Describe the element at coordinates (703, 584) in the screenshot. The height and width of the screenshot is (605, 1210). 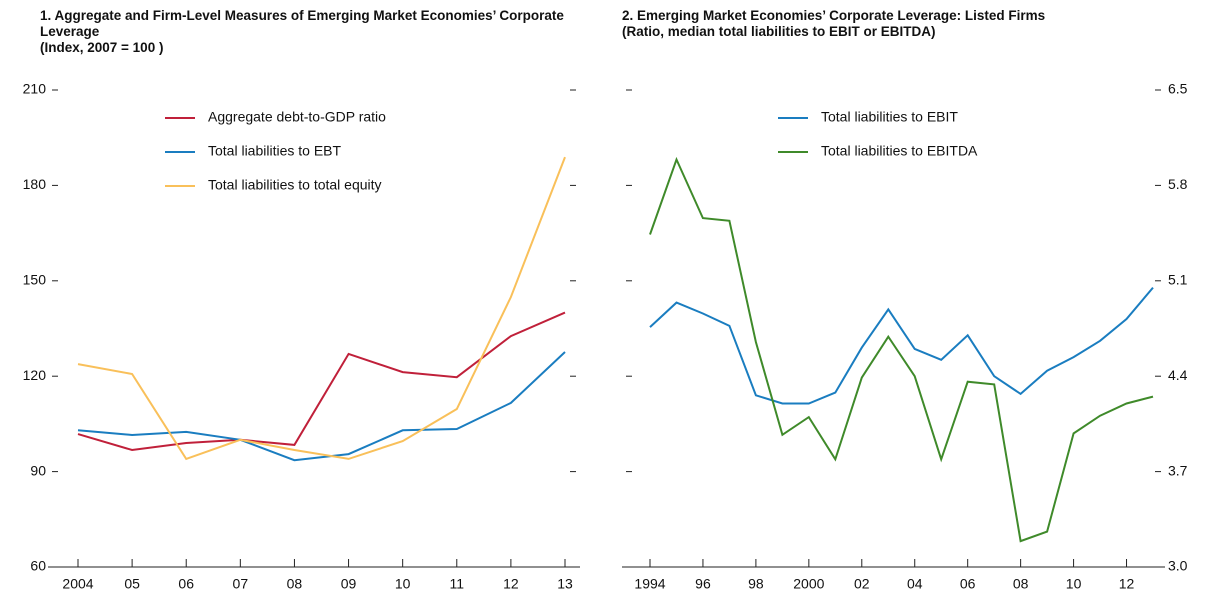
I see `x-tick-label: 96` at that location.